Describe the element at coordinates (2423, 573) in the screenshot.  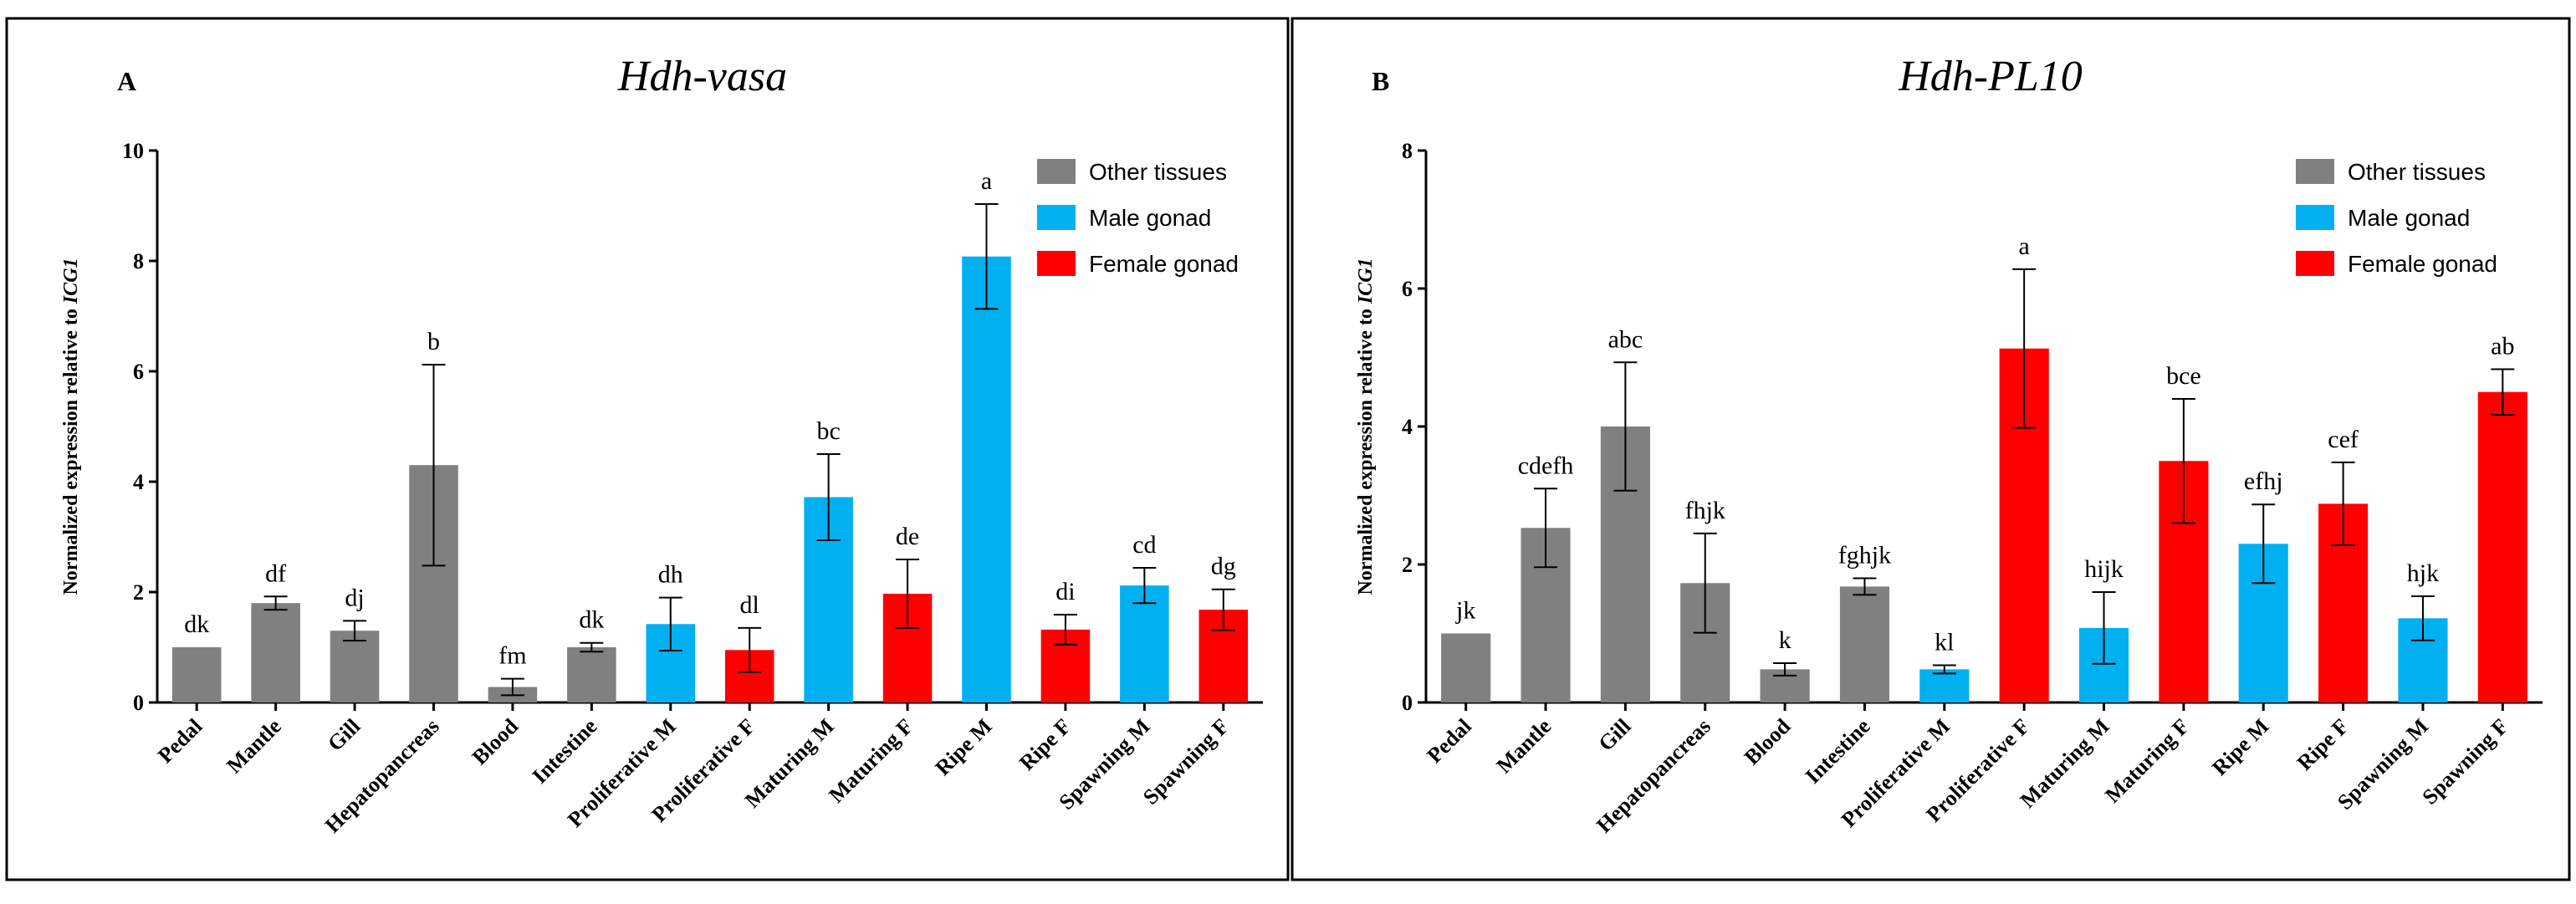
I see `significance-label: hjk` at that location.